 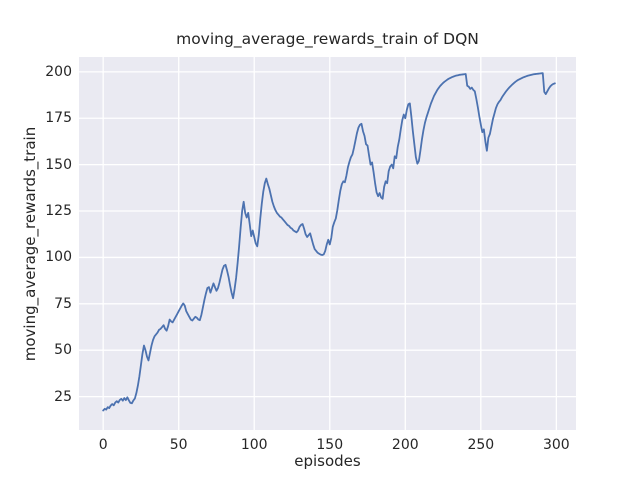 What do you see at coordinates (178, 445) in the screenshot?
I see `x-tick-label: 50` at bounding box center [178, 445].